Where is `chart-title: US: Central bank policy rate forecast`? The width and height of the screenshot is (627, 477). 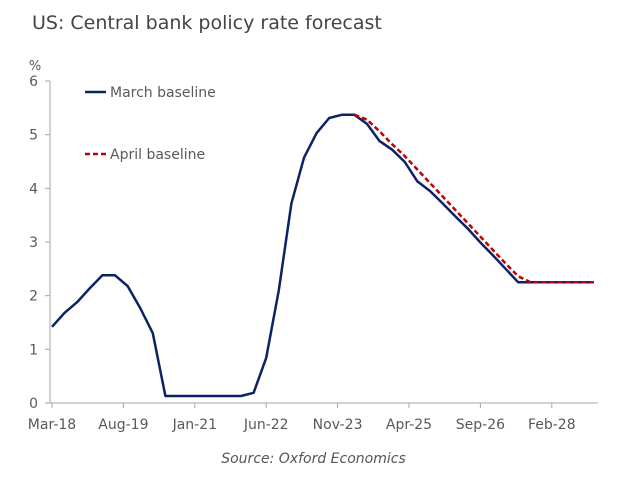 chart-title: US: Central bank policy rate forecast is located at coordinates (207, 23).